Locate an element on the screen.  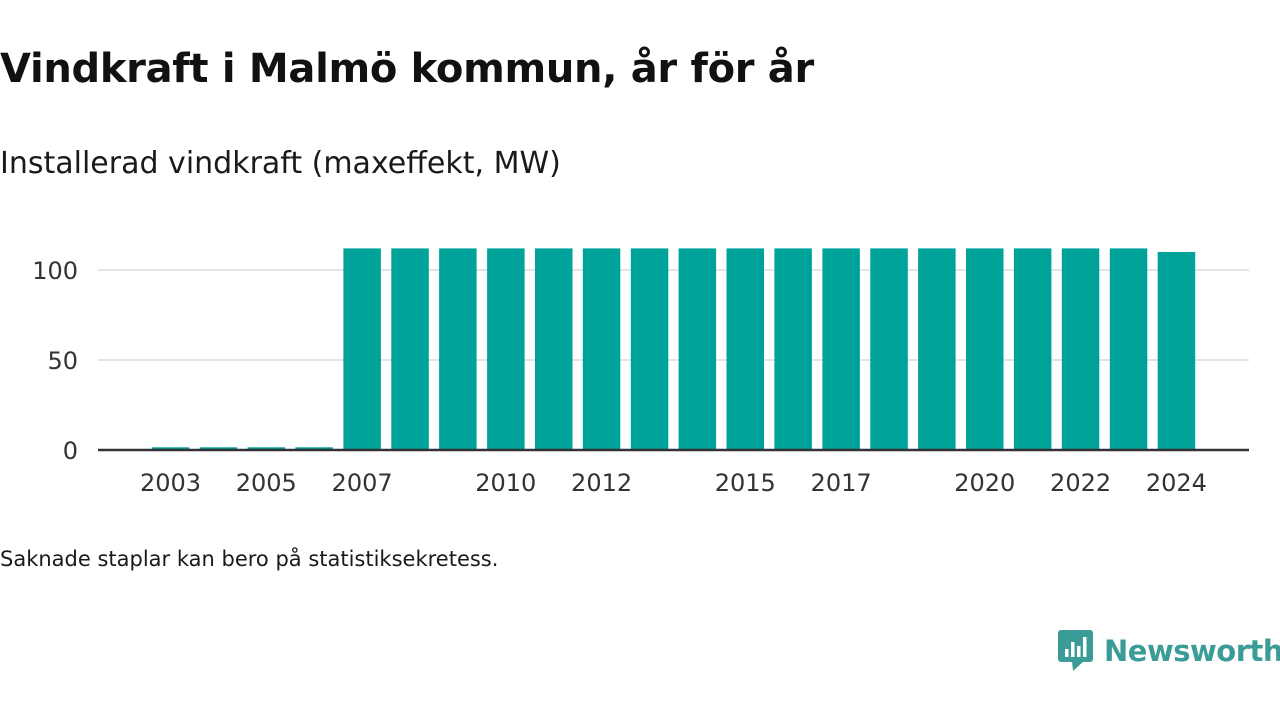
bar-2024 is located at coordinates (1176, 351).